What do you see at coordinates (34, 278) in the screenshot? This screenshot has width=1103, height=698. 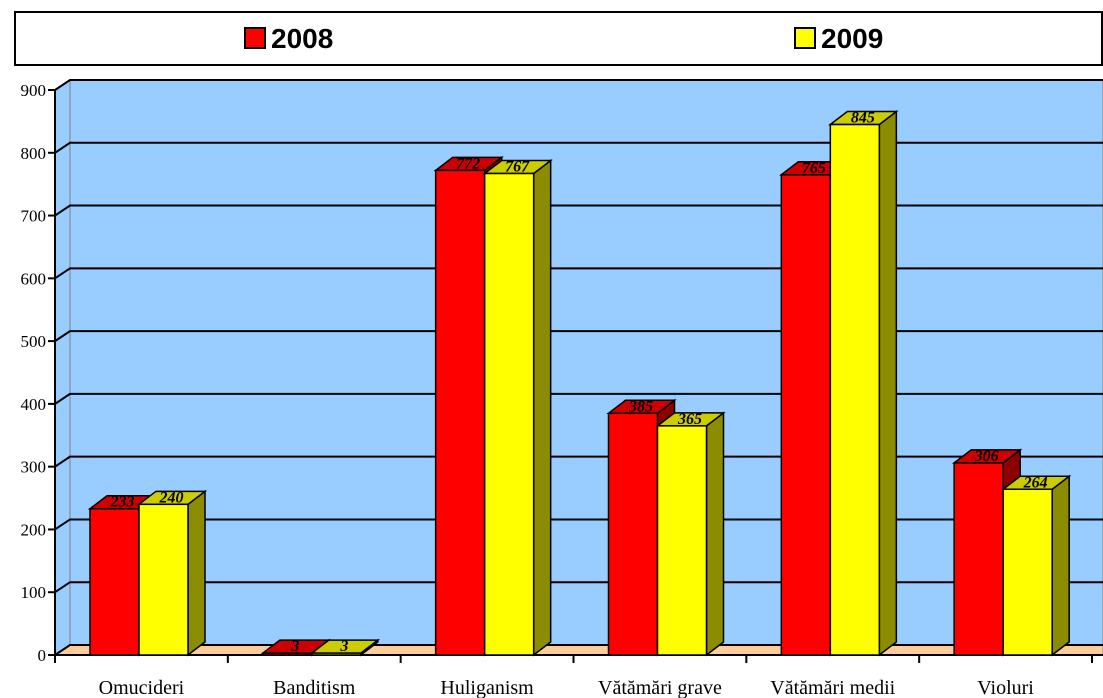 I see `y-tick-label: 600` at bounding box center [34, 278].